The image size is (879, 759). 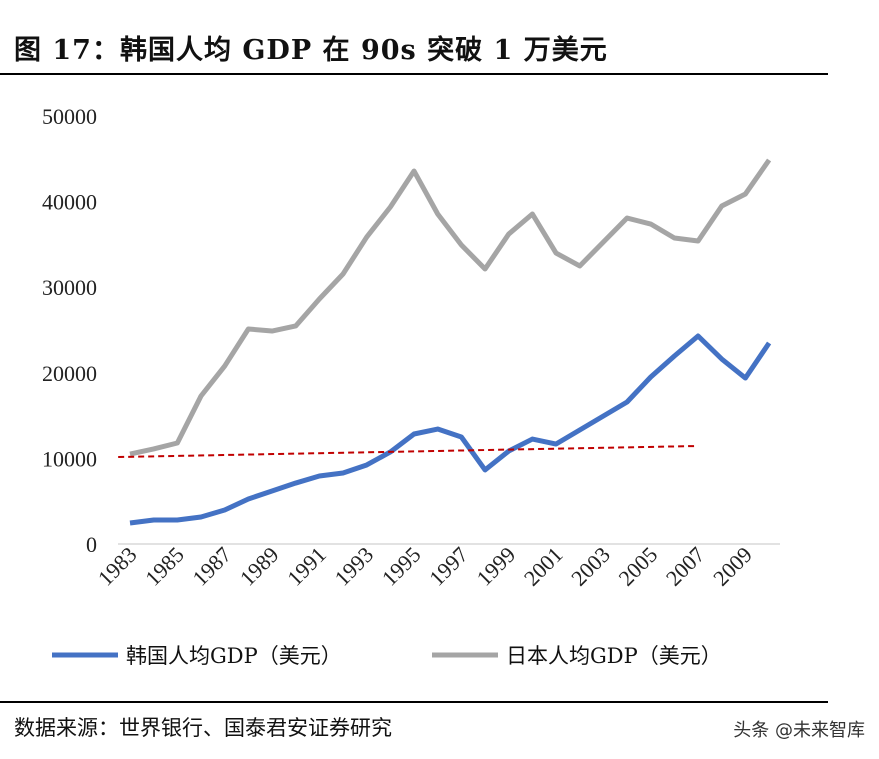 What do you see at coordinates (311, 50) in the screenshot?
I see `chart-title: 图 17：韩国人均 GDP 在 90s 突破 1 万美元` at bounding box center [311, 50].